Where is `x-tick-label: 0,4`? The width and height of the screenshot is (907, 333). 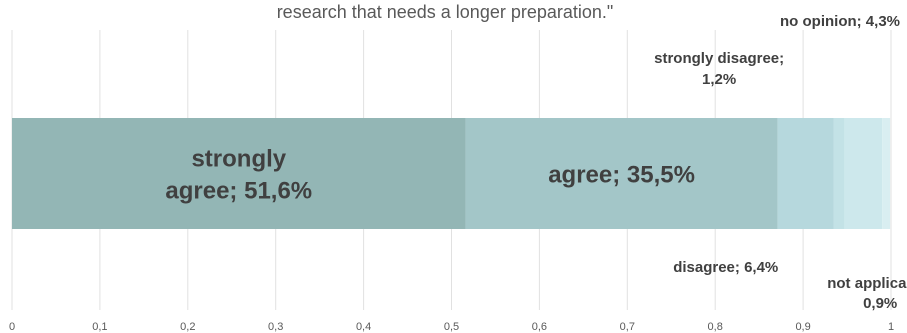 x-tick-label: 0,4 is located at coordinates (363, 327).